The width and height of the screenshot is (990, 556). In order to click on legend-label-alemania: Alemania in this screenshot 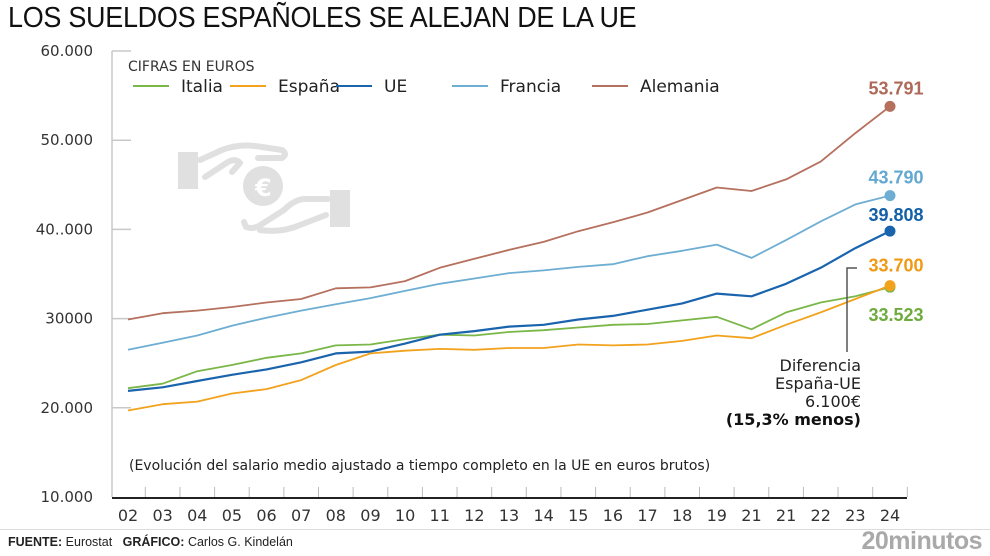, I will do `click(680, 87)`.